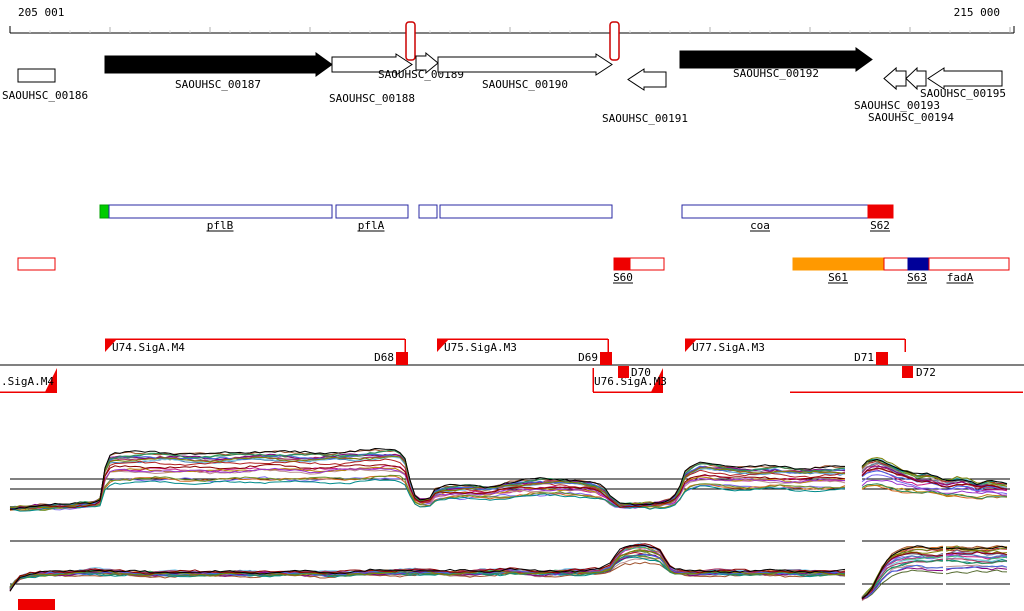 The width and height of the screenshot is (1024, 611). Describe the element at coordinates (641, 372) in the screenshot. I see `terminator-d70-label: D70` at that location.